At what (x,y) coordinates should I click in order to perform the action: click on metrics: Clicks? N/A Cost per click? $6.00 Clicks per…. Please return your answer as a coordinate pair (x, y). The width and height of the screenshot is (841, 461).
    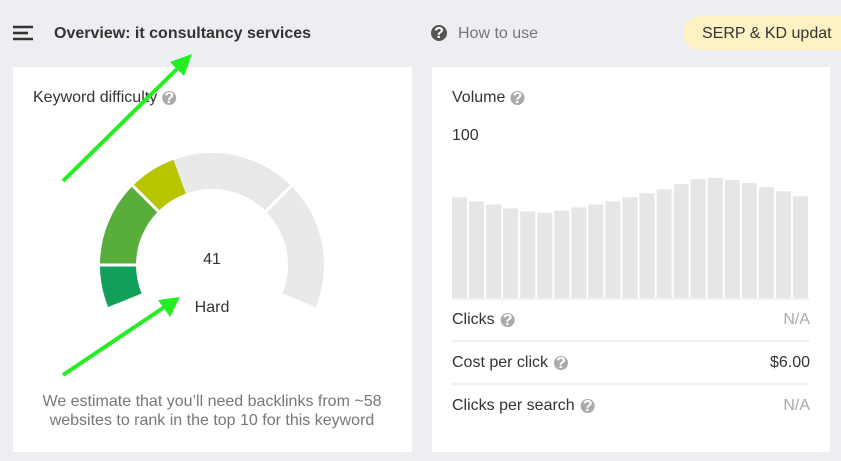
    Looking at the image, I should click on (631, 356).